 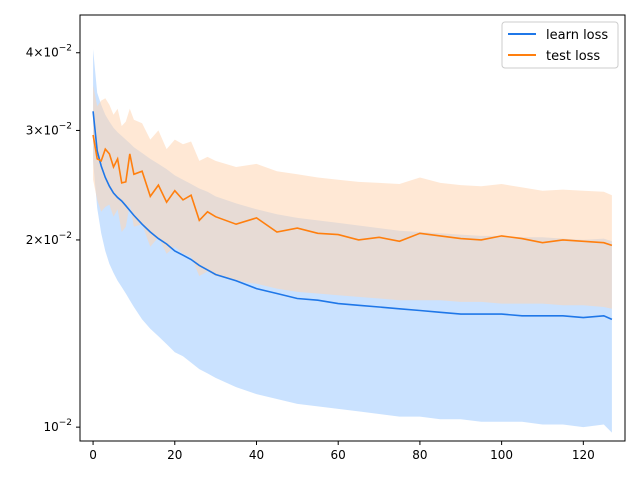 I want to click on x-tick-label: 40, so click(x=256, y=455).